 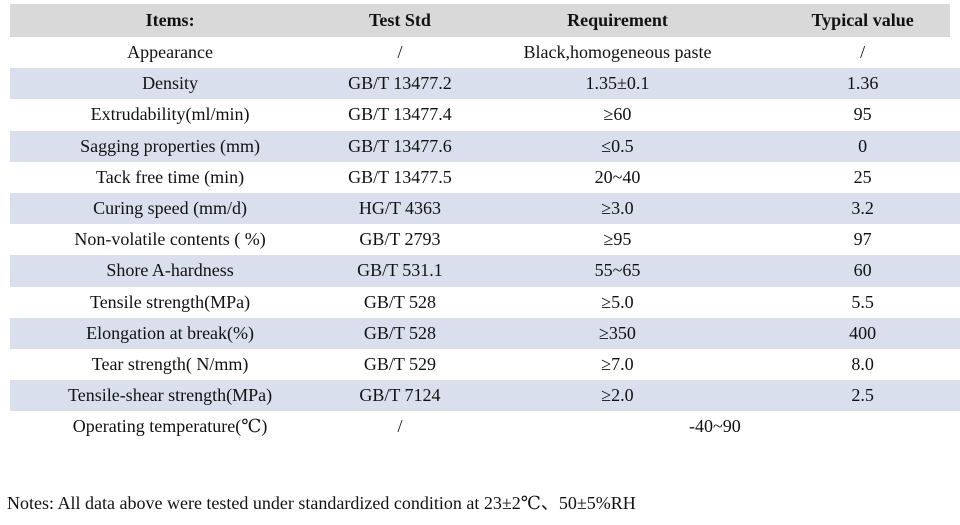 I want to click on spec-row: Non-volatile contents ( %) GB/T 2793 ≥95 97, so click(x=485, y=239).